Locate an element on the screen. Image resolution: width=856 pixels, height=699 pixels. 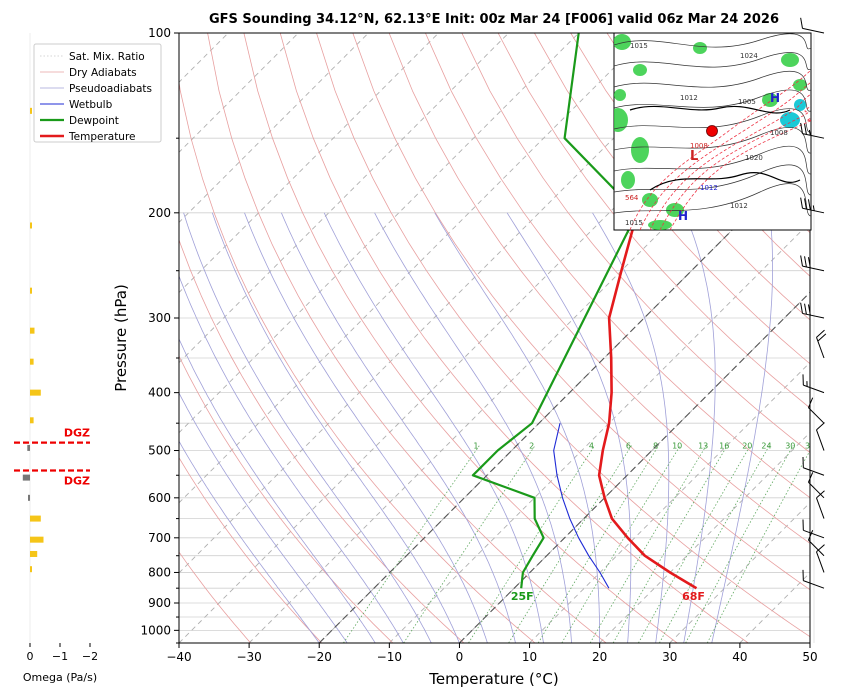
map-high-marker: H is located at coordinates (683, 216).